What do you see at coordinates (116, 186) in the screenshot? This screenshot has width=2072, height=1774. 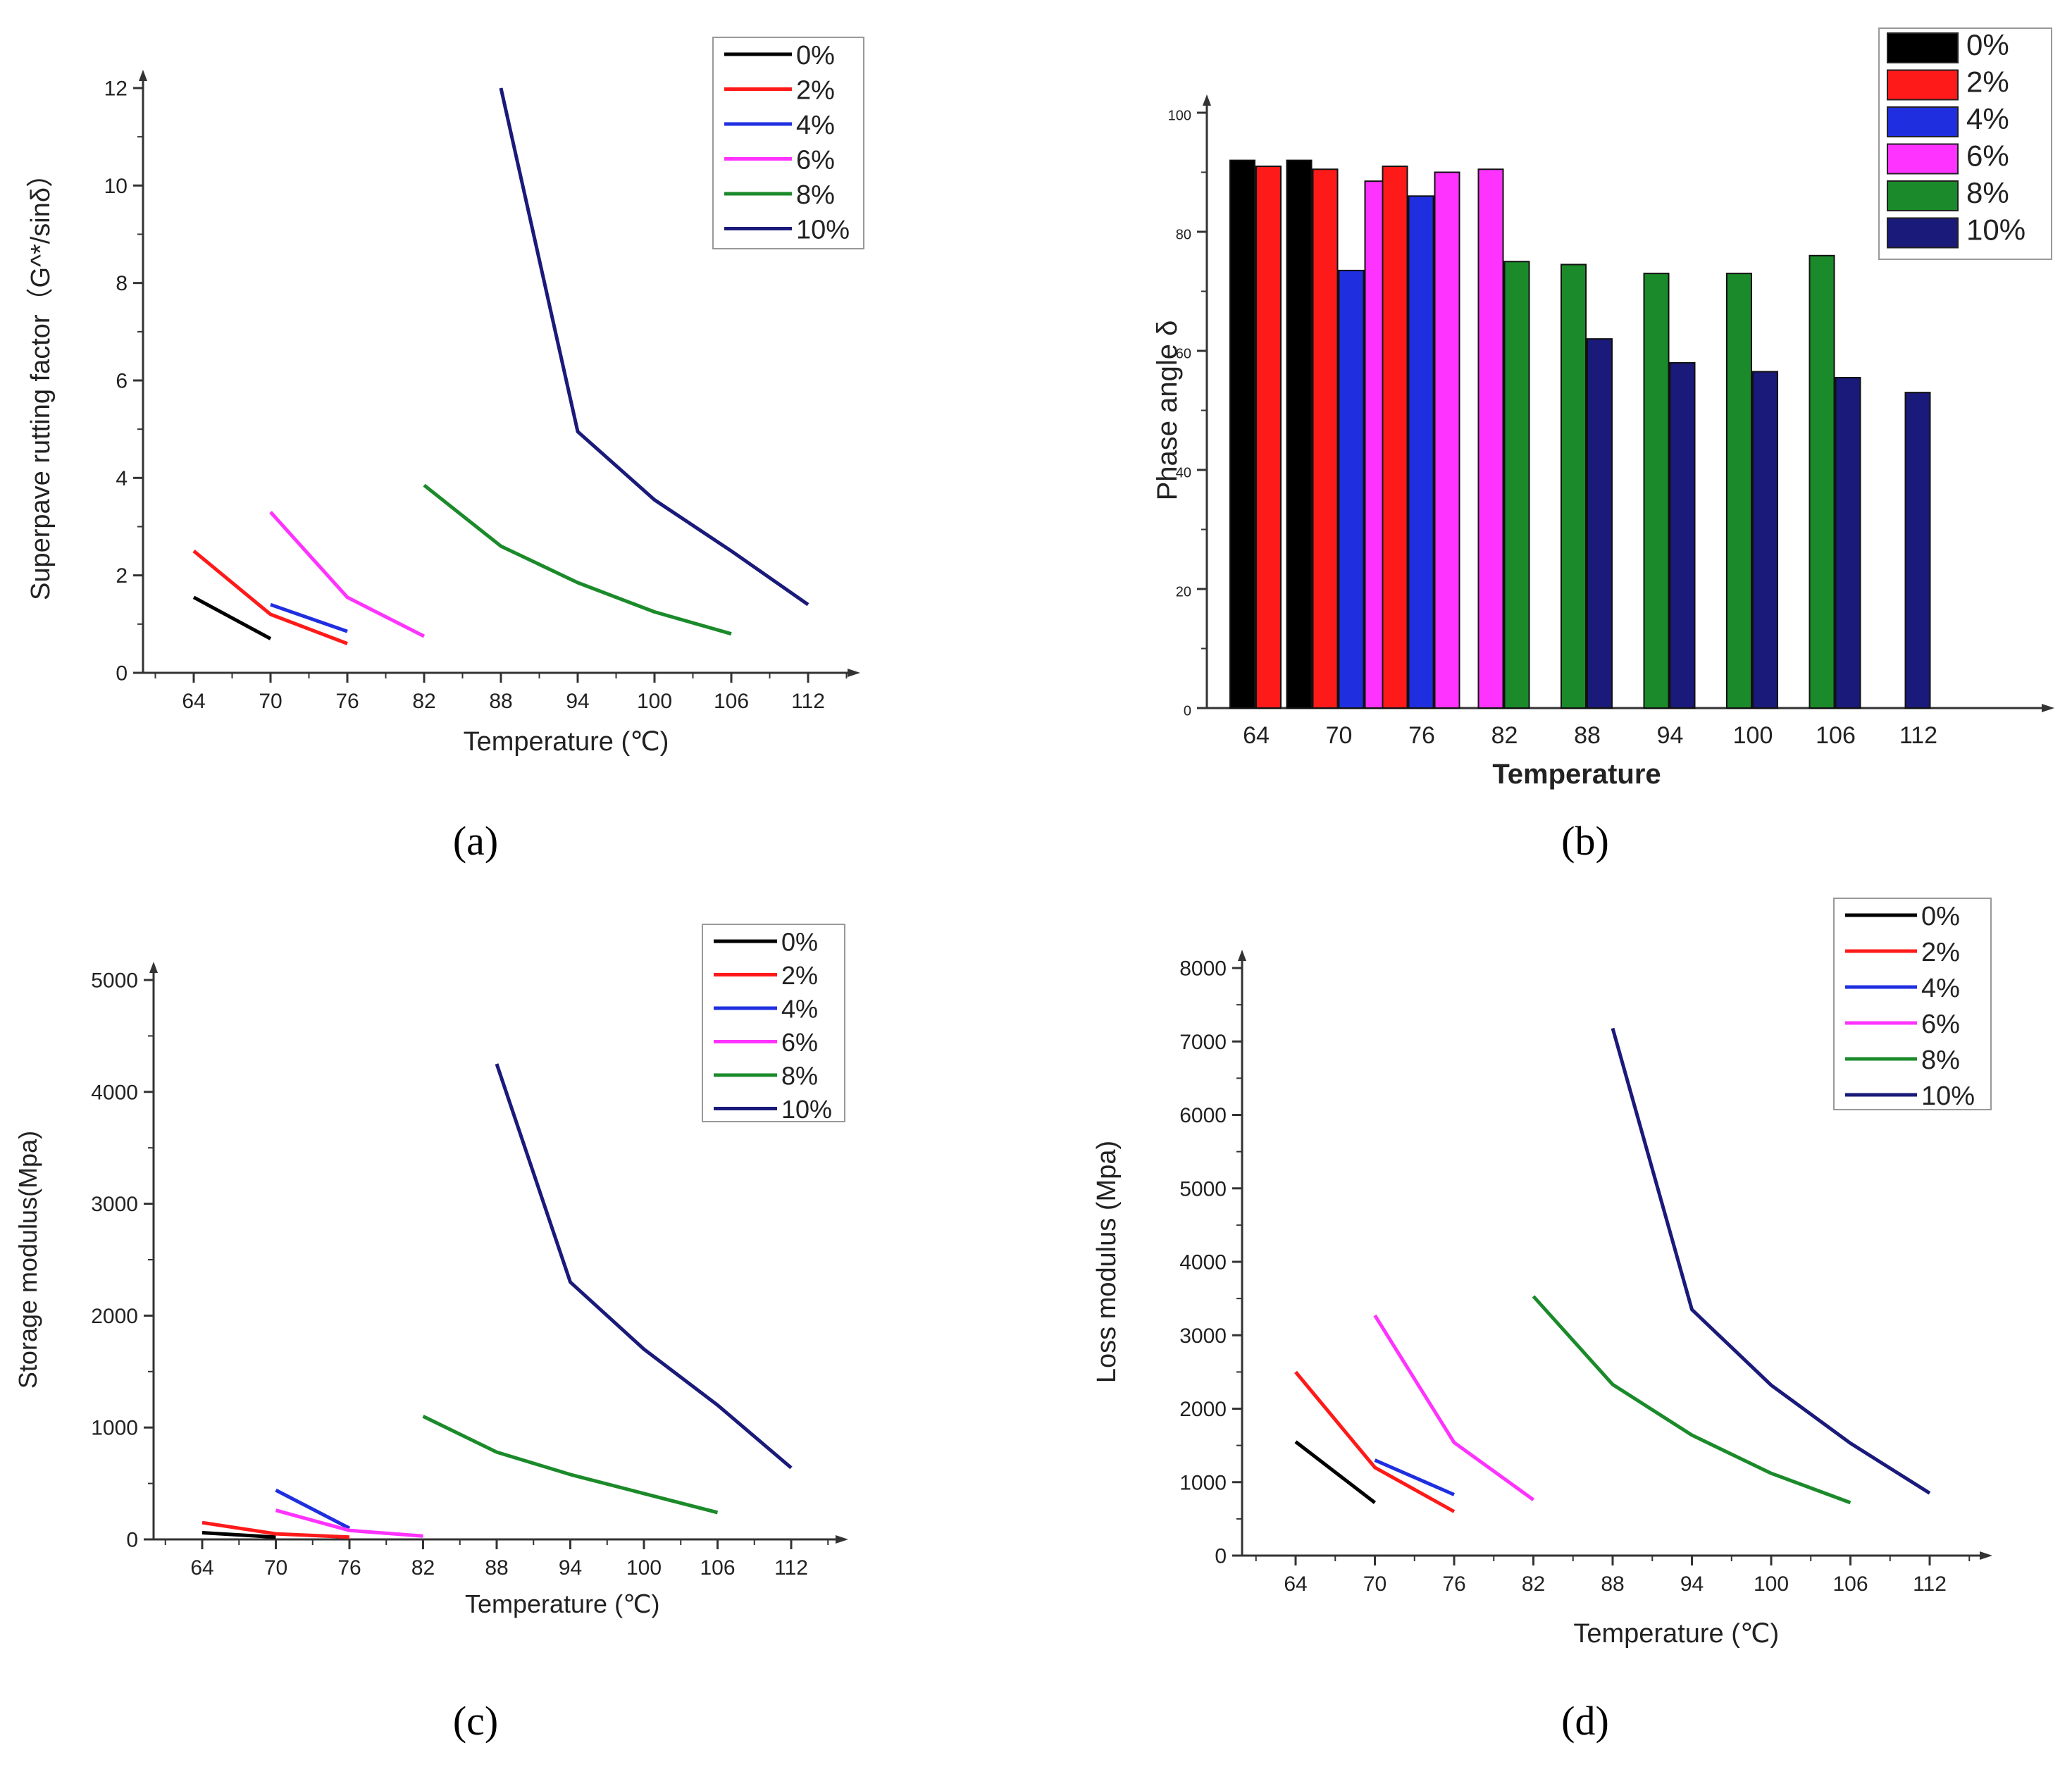 I see `y-tick-label: 10` at bounding box center [116, 186].